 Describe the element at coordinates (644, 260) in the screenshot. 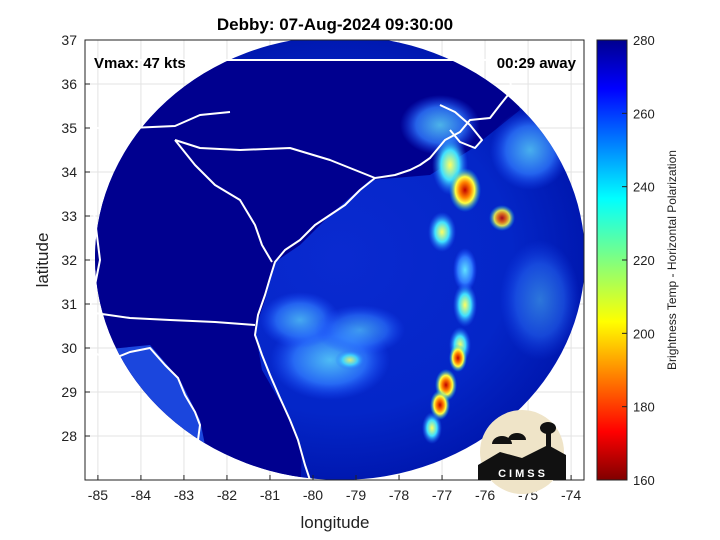

I see `colorbar-tick-label: 220` at that location.